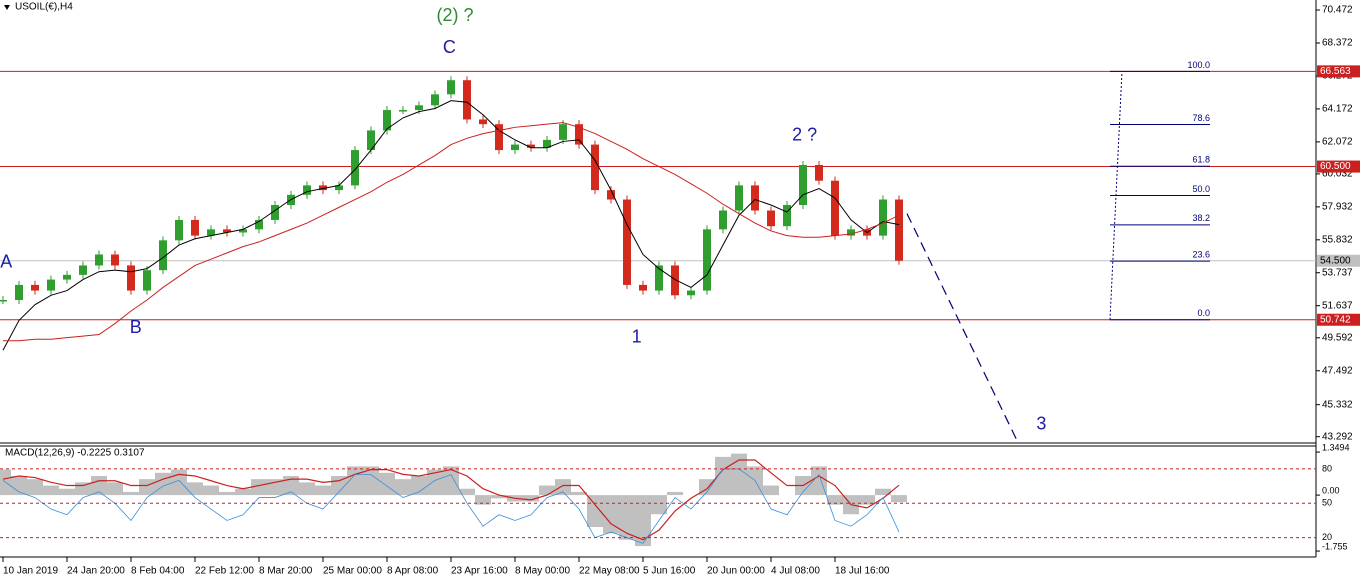  What do you see at coordinates (1337, 142) in the screenshot?
I see `y-tick-label: 62.072` at bounding box center [1337, 142].